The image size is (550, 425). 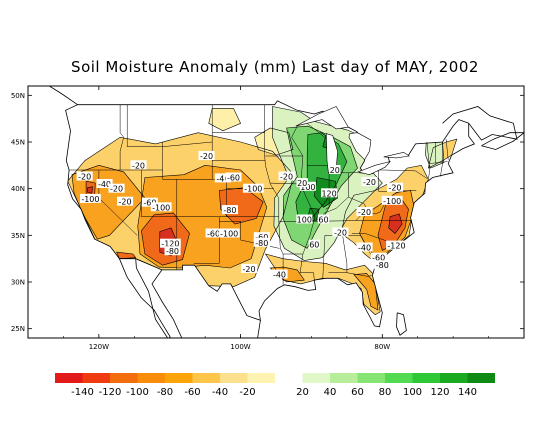 I want to click on lon-label-80W: 80W, so click(x=382, y=347).